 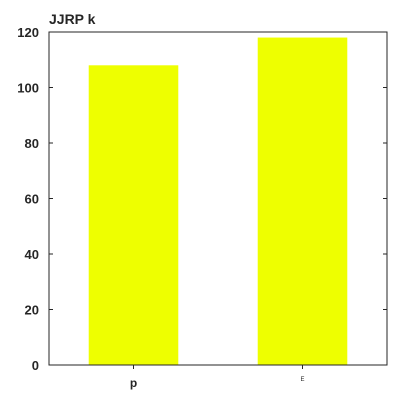 What do you see at coordinates (32, 143) in the screenshot?
I see `y-tick-label: 80` at bounding box center [32, 143].